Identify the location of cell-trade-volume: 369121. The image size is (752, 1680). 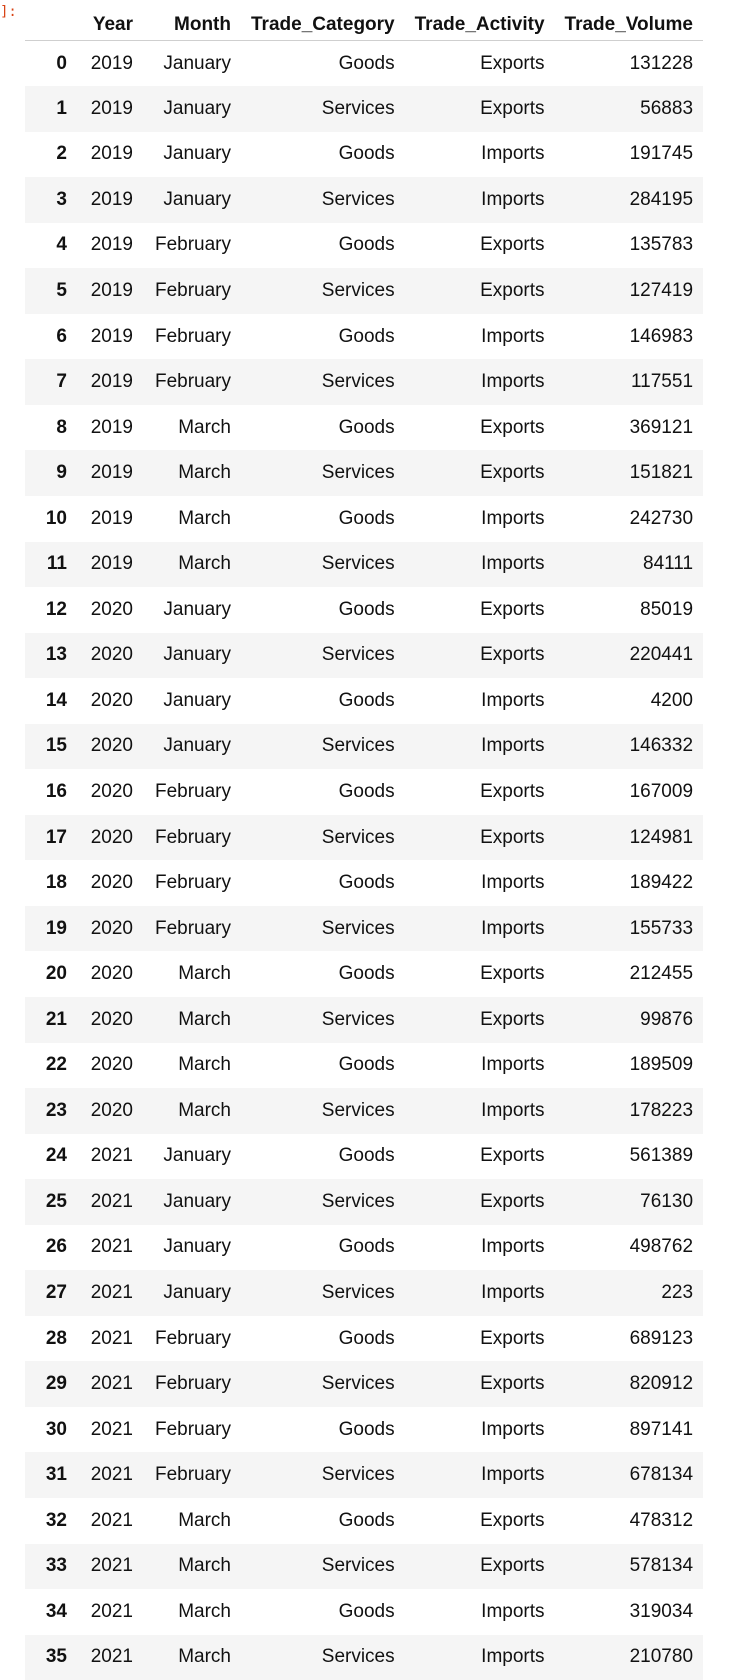
(629, 428).